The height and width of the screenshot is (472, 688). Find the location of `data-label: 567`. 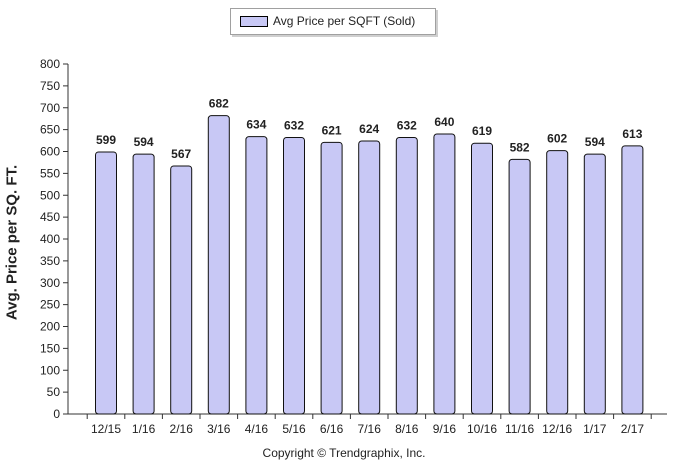

data-label: 567 is located at coordinates (181, 154).